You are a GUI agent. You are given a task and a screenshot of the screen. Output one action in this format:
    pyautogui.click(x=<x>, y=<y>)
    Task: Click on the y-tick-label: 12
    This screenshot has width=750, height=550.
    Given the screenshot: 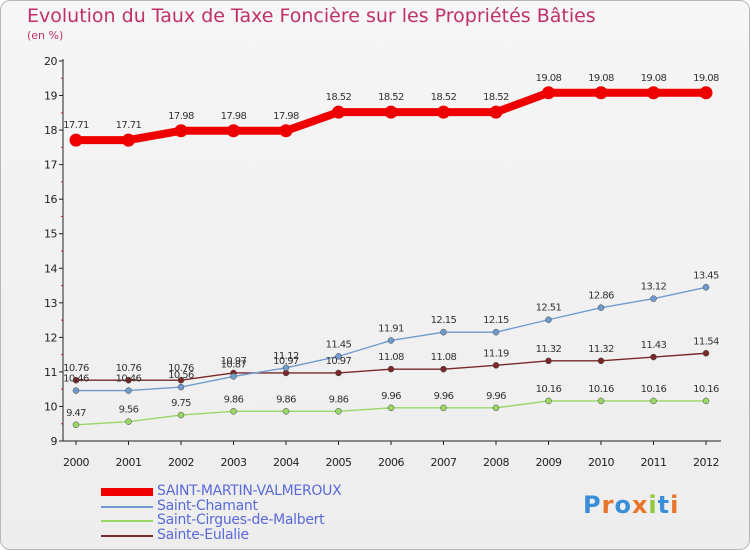 What is the action you would take?
    pyautogui.click(x=50, y=337)
    